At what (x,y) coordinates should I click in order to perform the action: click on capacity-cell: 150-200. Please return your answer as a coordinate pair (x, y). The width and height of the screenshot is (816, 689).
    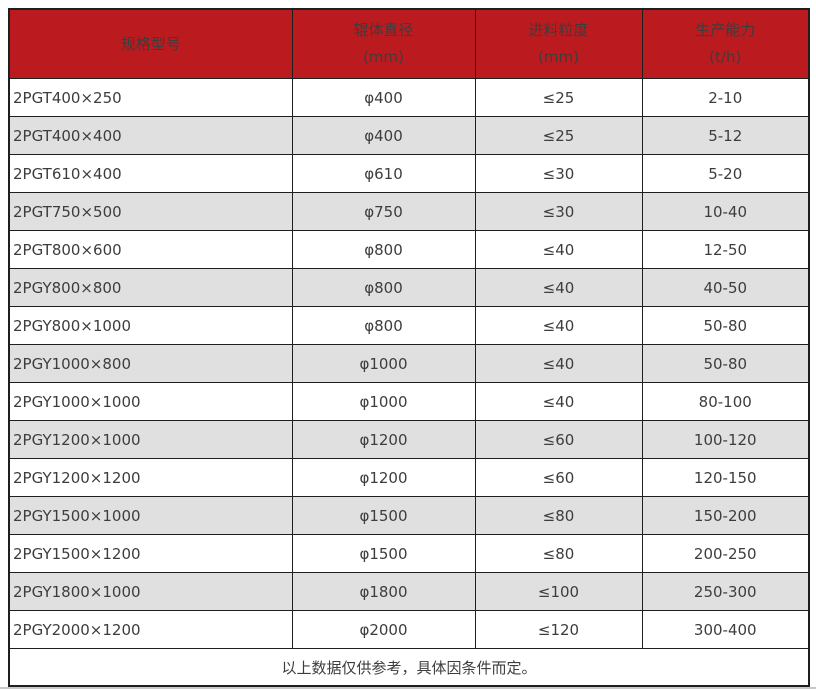
    Looking at the image, I should click on (725, 515).